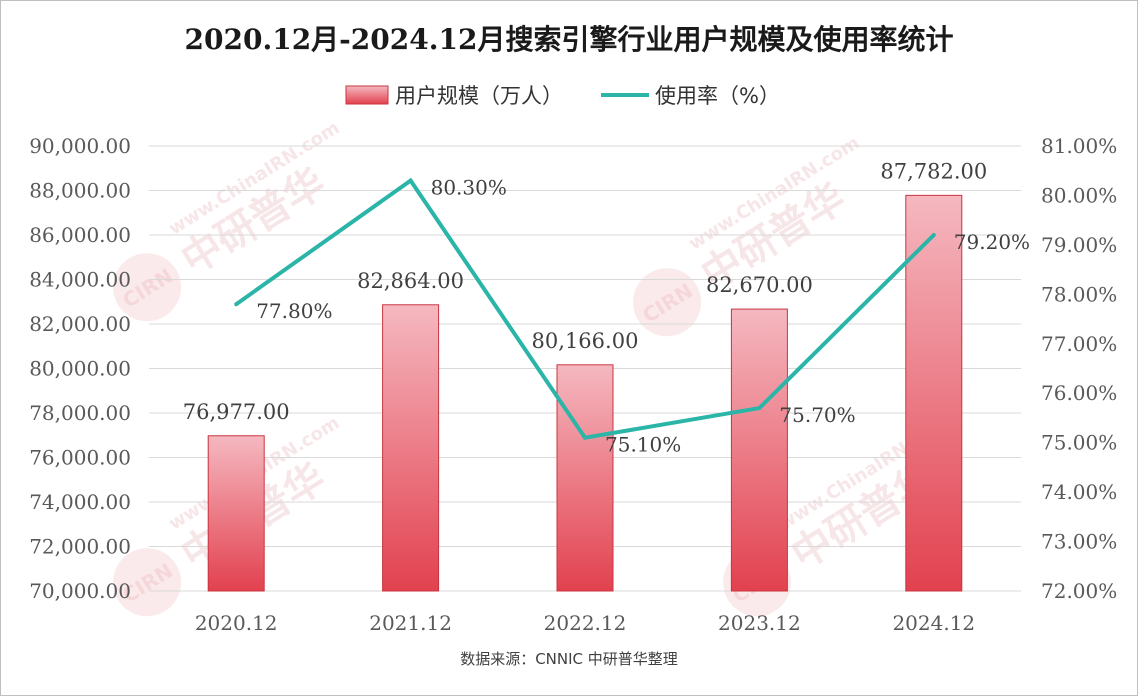 The image size is (1138, 696). What do you see at coordinates (236, 623) in the screenshot?
I see `x-tick-label: 2020.12` at bounding box center [236, 623].